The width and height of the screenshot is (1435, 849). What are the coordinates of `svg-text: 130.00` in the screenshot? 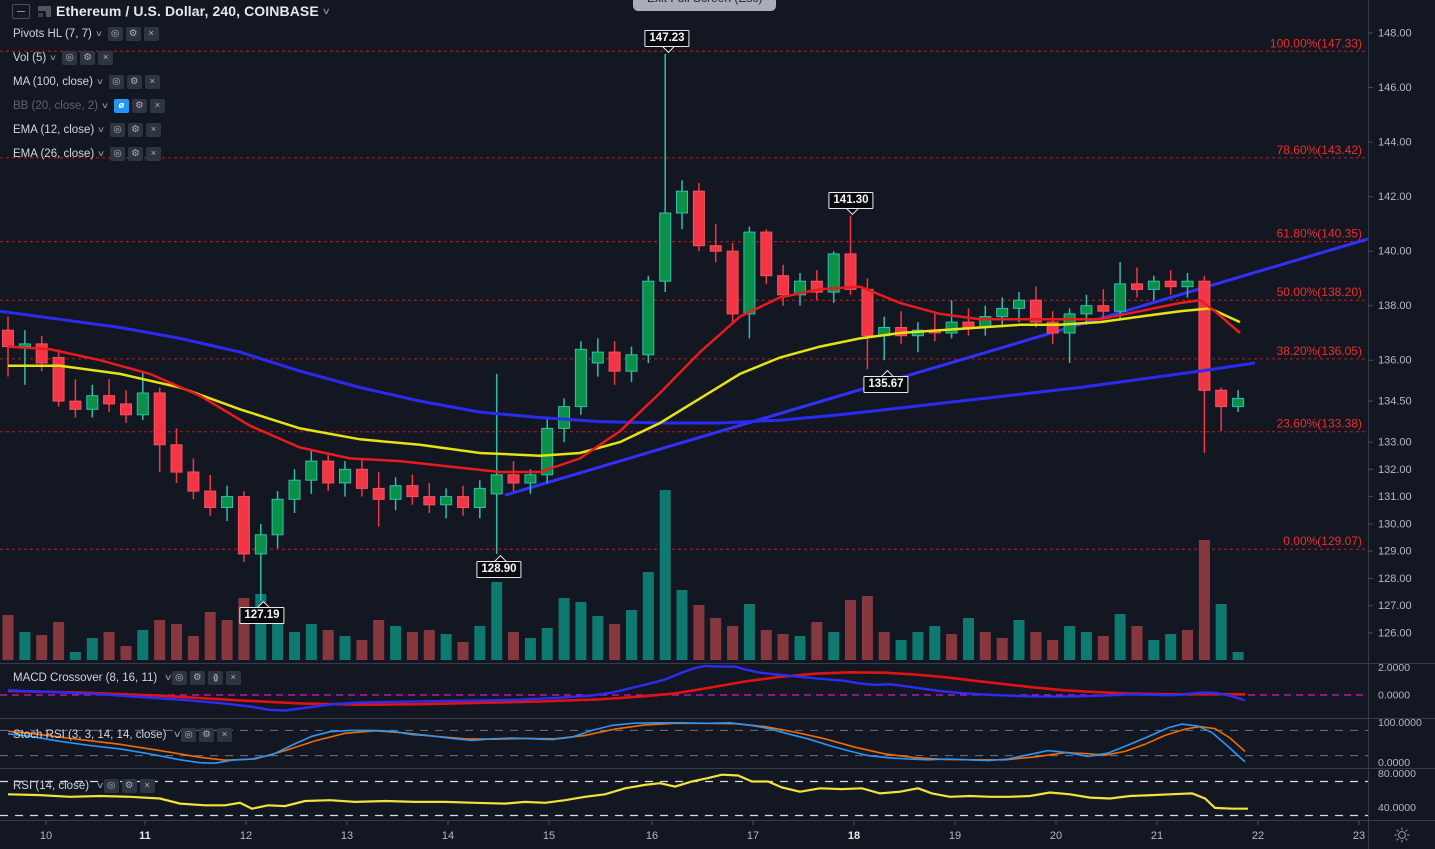 It's located at (1395, 524).